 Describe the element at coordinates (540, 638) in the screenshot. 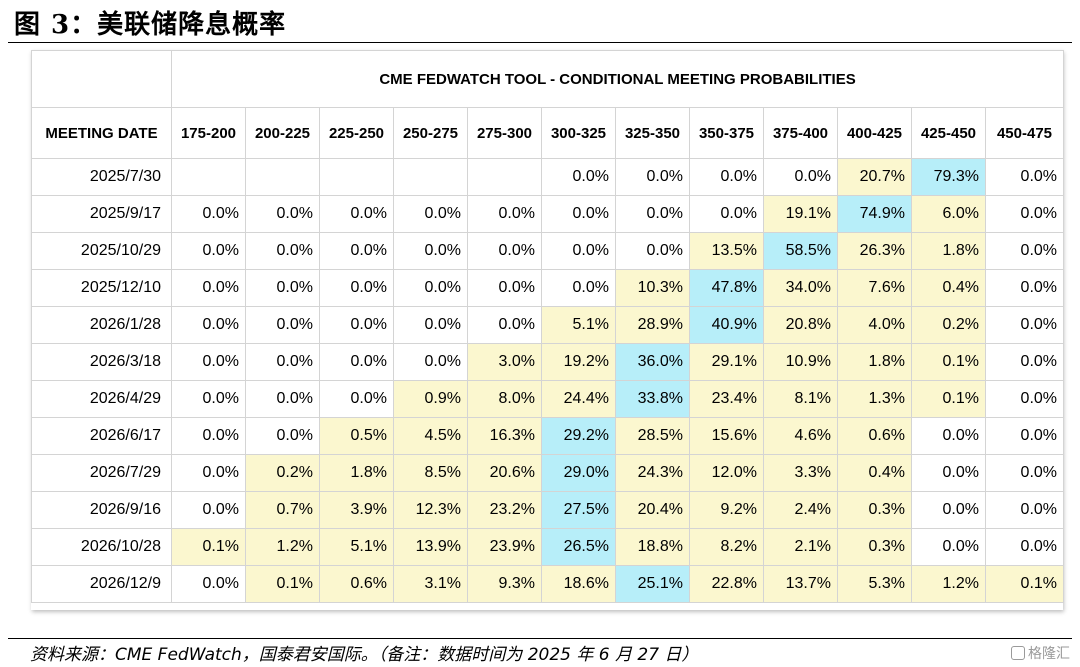

I see `source-divider` at that location.